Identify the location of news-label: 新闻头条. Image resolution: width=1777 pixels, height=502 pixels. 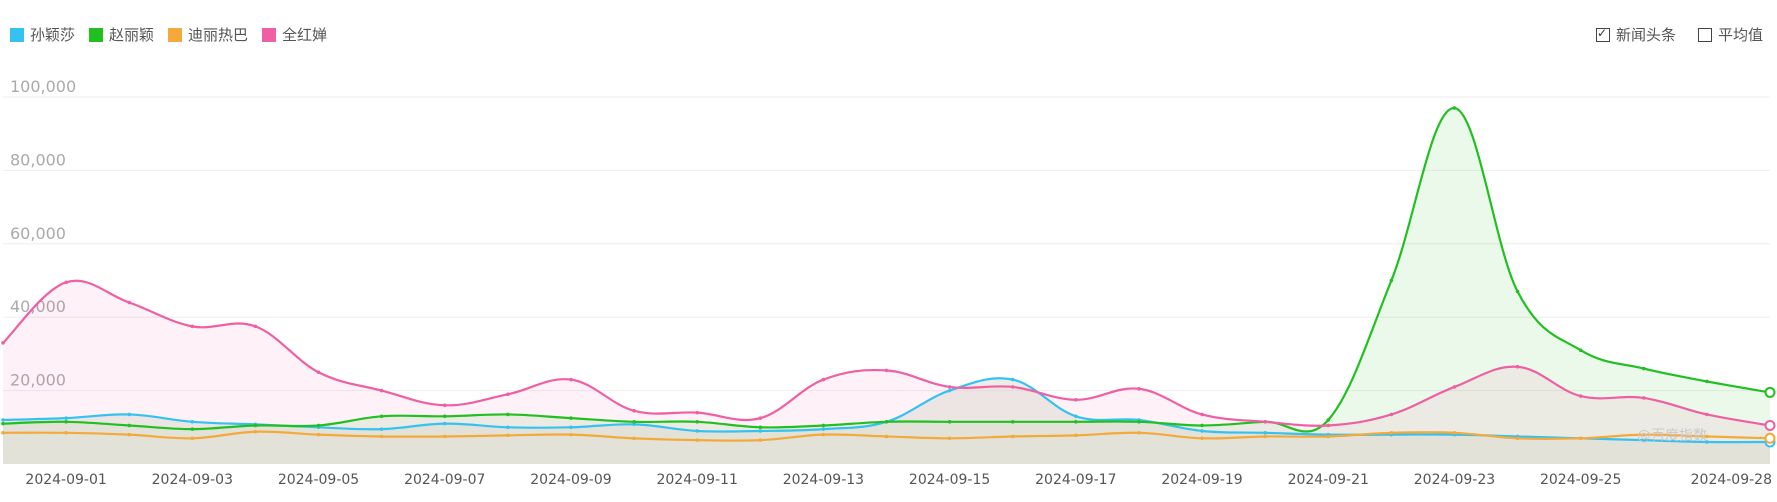
(1645, 35).